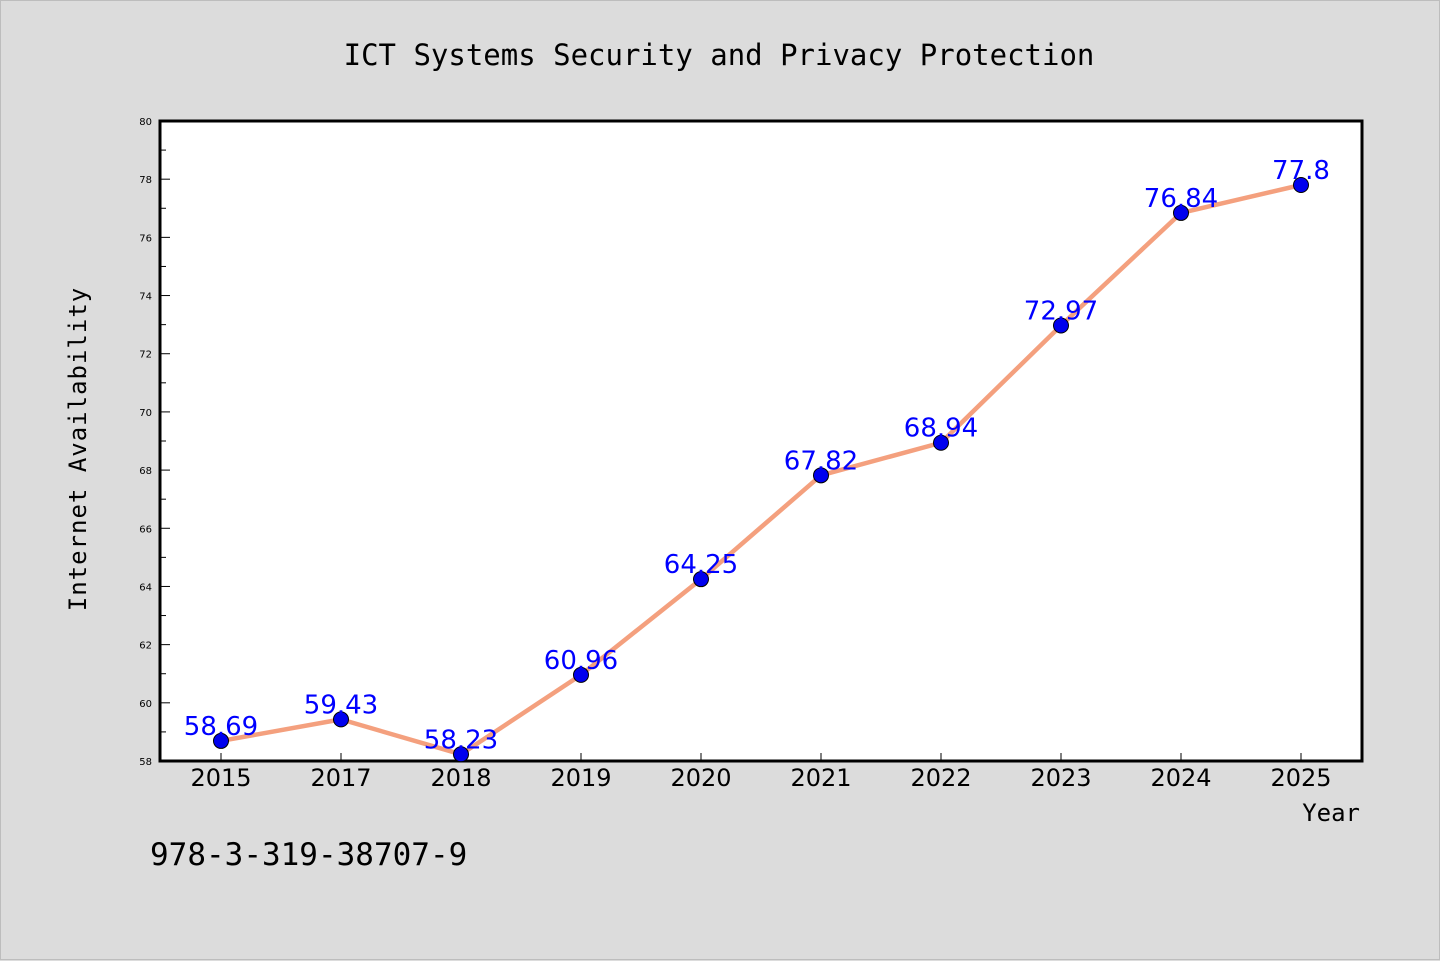  I want to click on y-tick-label: 78, so click(145, 180).